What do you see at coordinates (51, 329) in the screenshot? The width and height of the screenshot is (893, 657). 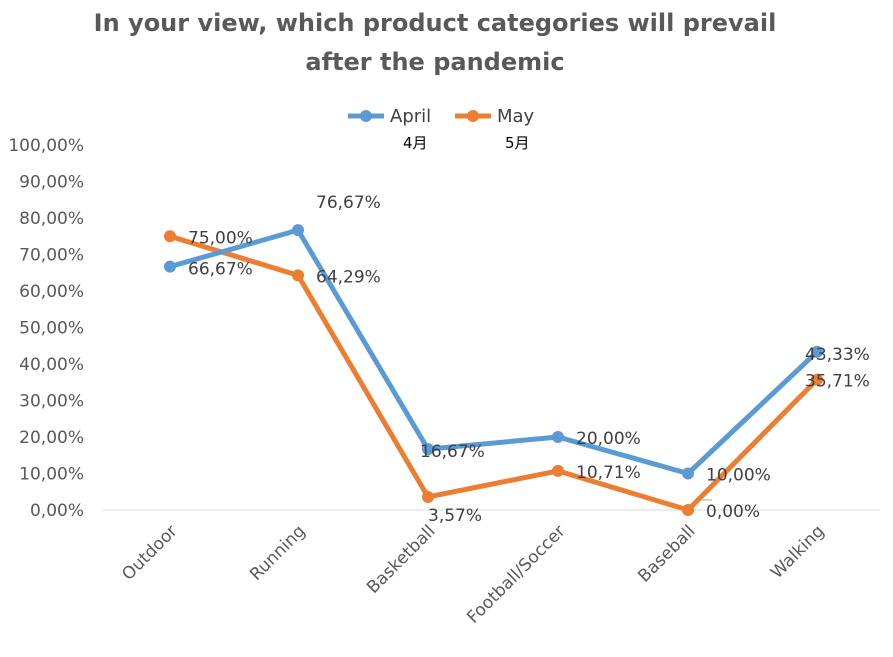 I see `y-tick-label: 50,00%` at bounding box center [51, 329].